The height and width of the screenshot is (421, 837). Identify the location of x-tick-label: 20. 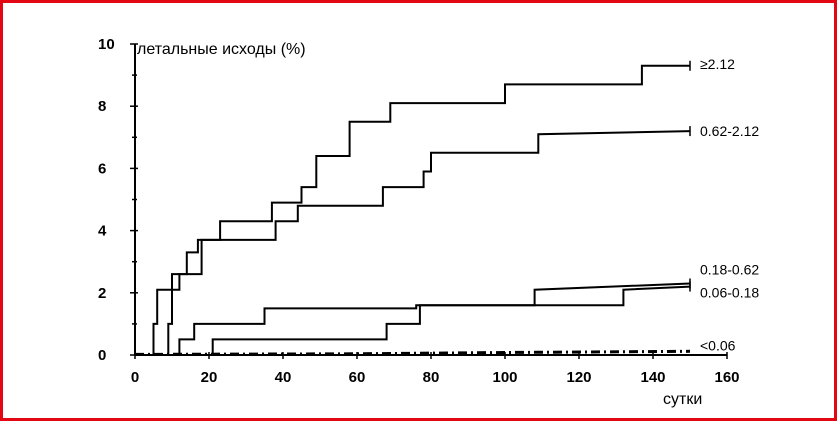
(209, 377).